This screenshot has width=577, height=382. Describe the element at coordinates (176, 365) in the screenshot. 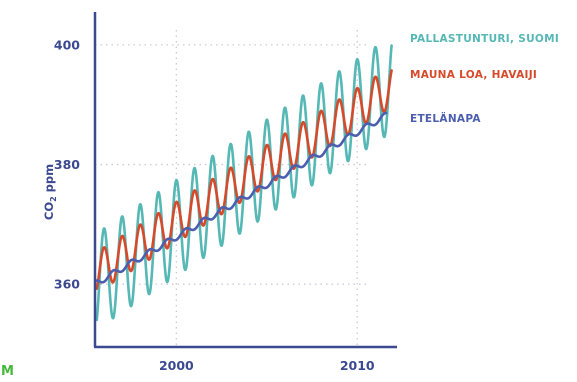

I see `x-tick-label: 2000` at that location.